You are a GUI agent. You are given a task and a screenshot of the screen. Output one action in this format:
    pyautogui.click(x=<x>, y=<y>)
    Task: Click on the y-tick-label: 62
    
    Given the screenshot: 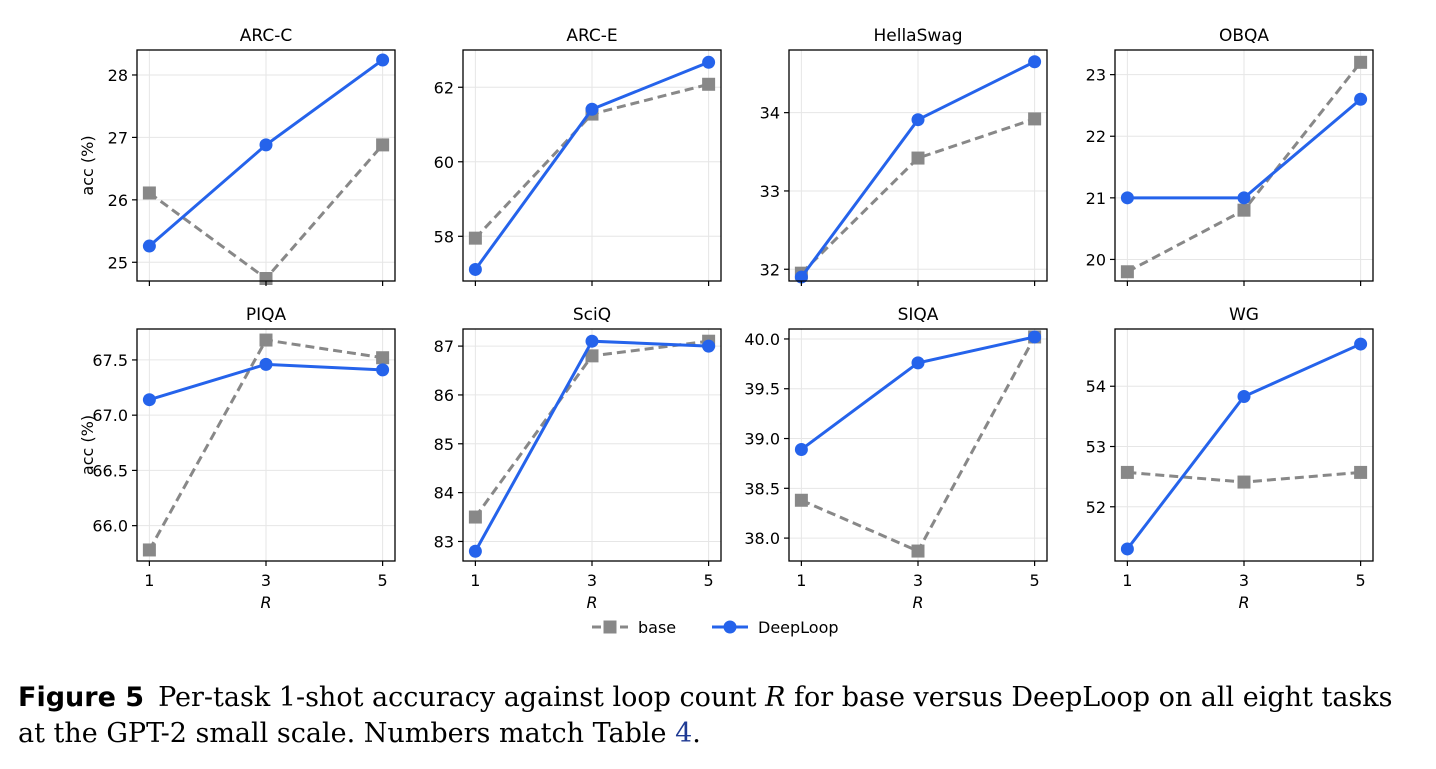 What is the action you would take?
    pyautogui.click(x=444, y=87)
    